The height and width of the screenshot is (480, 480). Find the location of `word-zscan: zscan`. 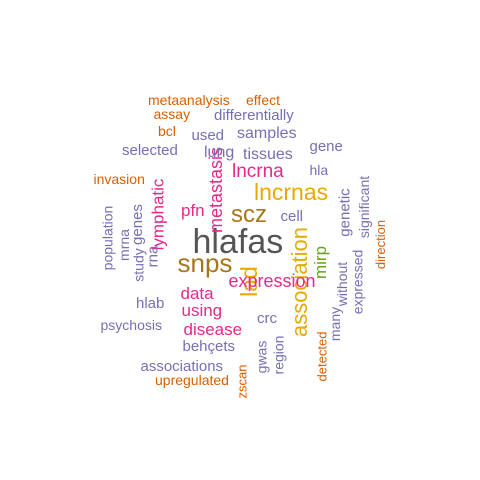

word-zscan: zscan is located at coordinates (242, 381).